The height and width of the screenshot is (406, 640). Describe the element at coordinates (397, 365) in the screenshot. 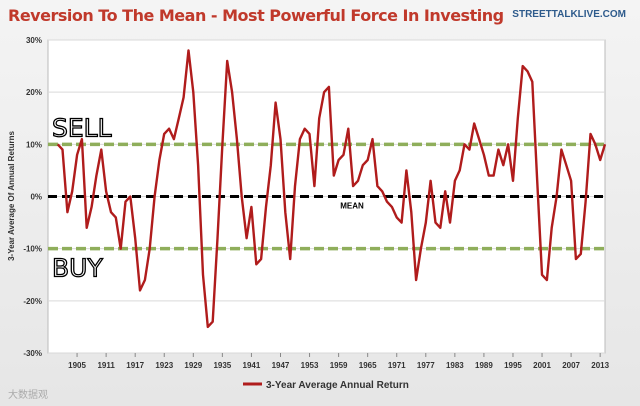

I see `x-tick-label: 1971` at that location.